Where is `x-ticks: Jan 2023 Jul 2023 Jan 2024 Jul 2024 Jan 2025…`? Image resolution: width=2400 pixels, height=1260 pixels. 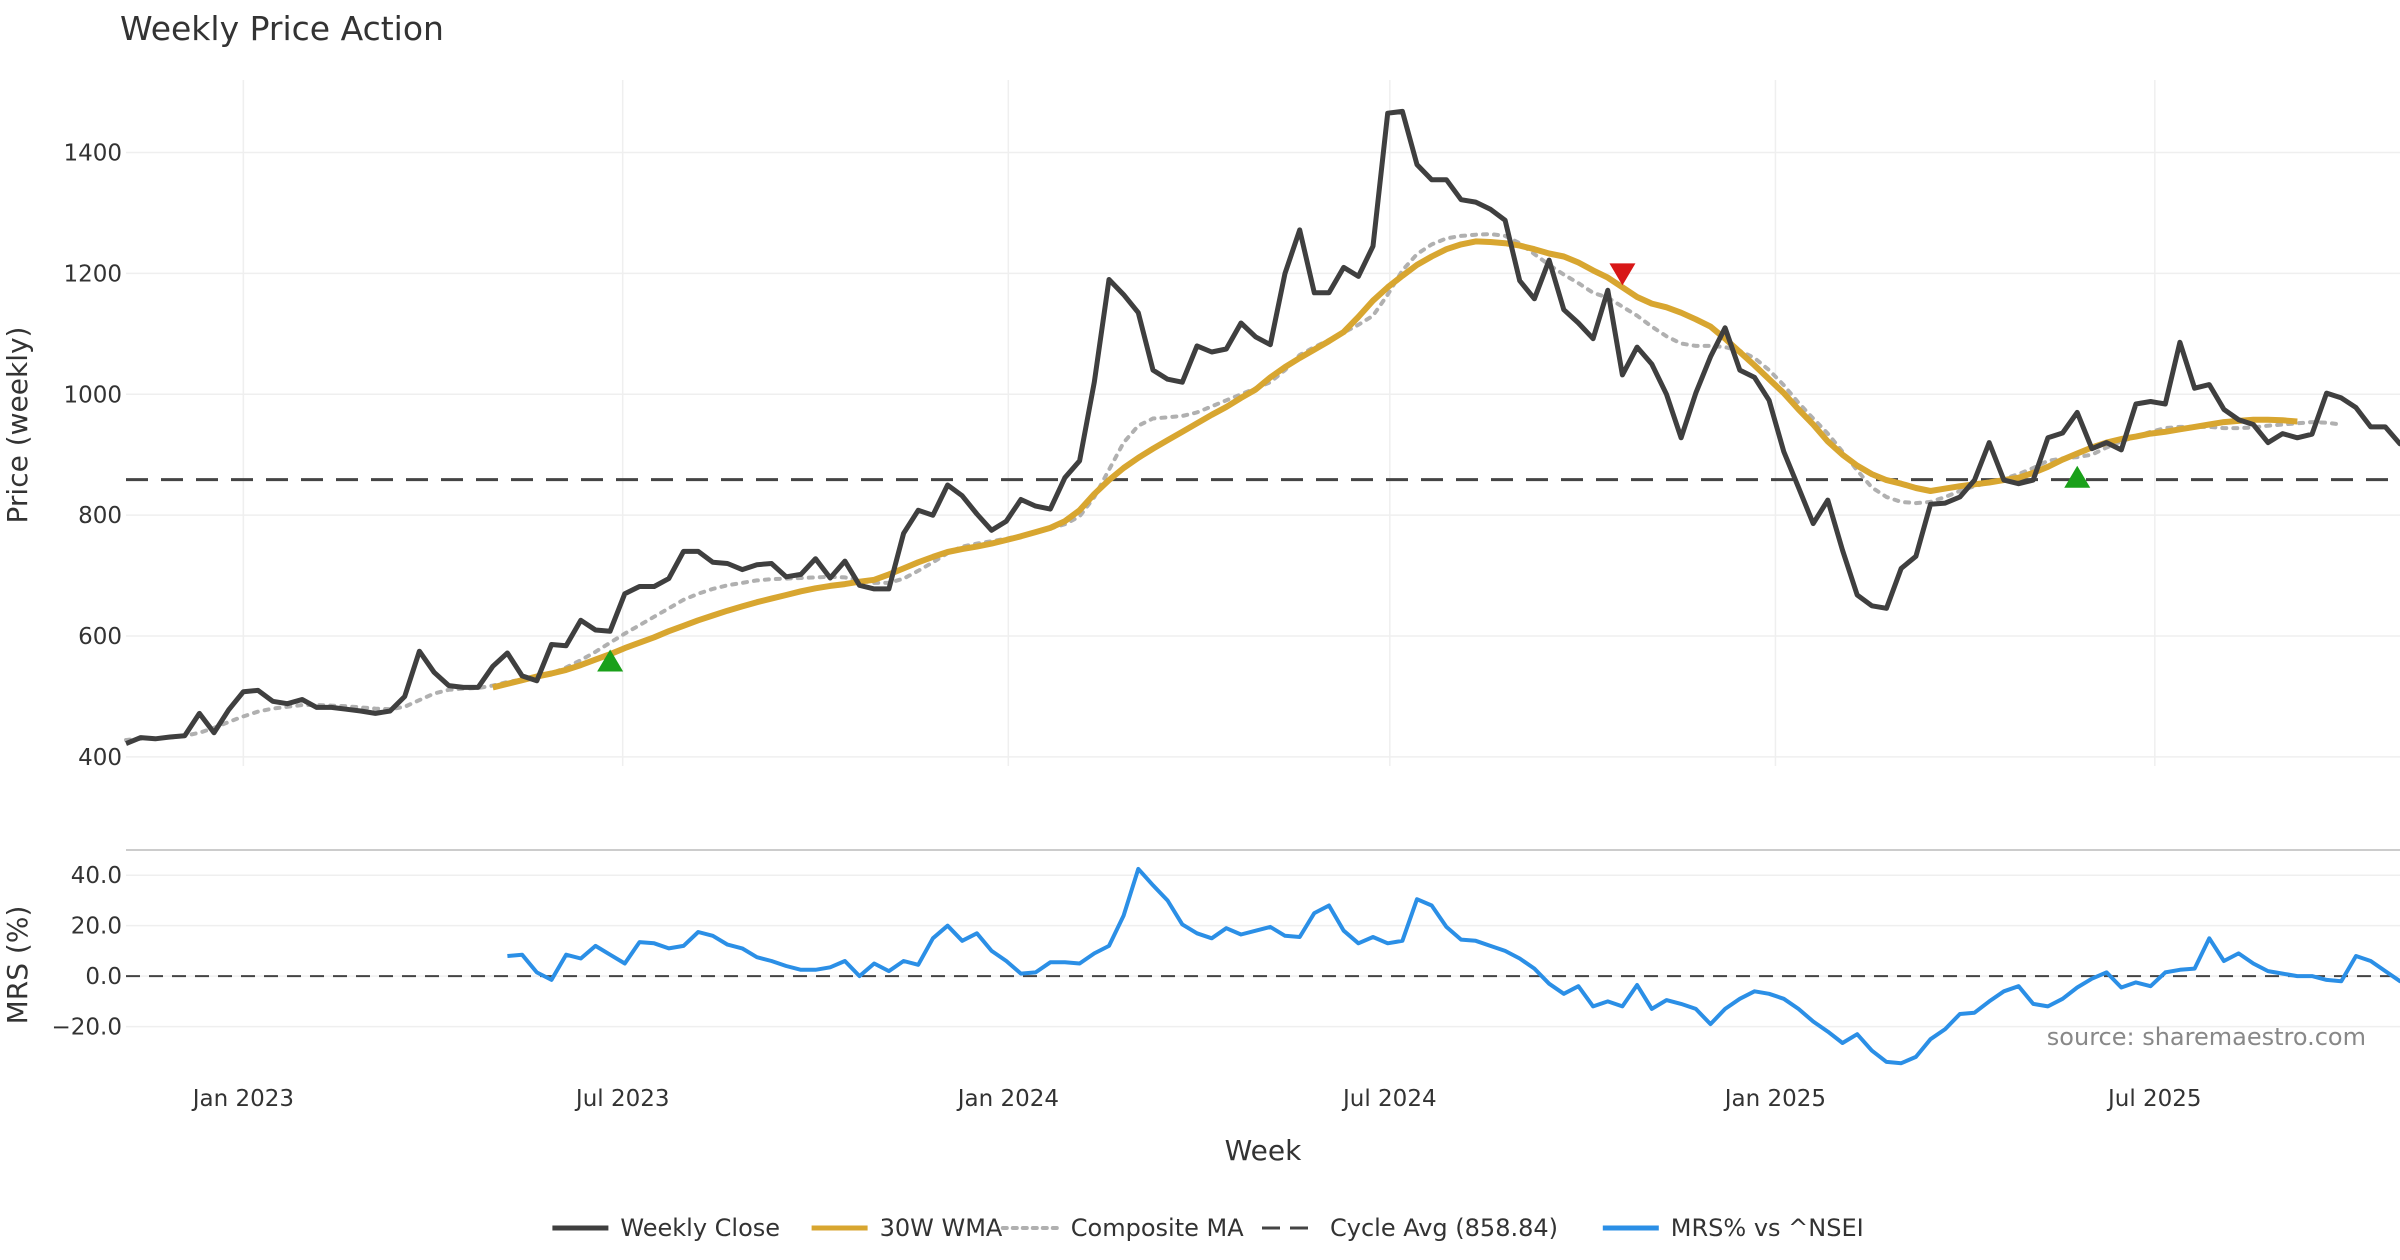
x-ticks: Jan 2023 Jul 2023 Jan 2024 Jul 2024 Jan 2025… is located at coordinates (1196, 1099).